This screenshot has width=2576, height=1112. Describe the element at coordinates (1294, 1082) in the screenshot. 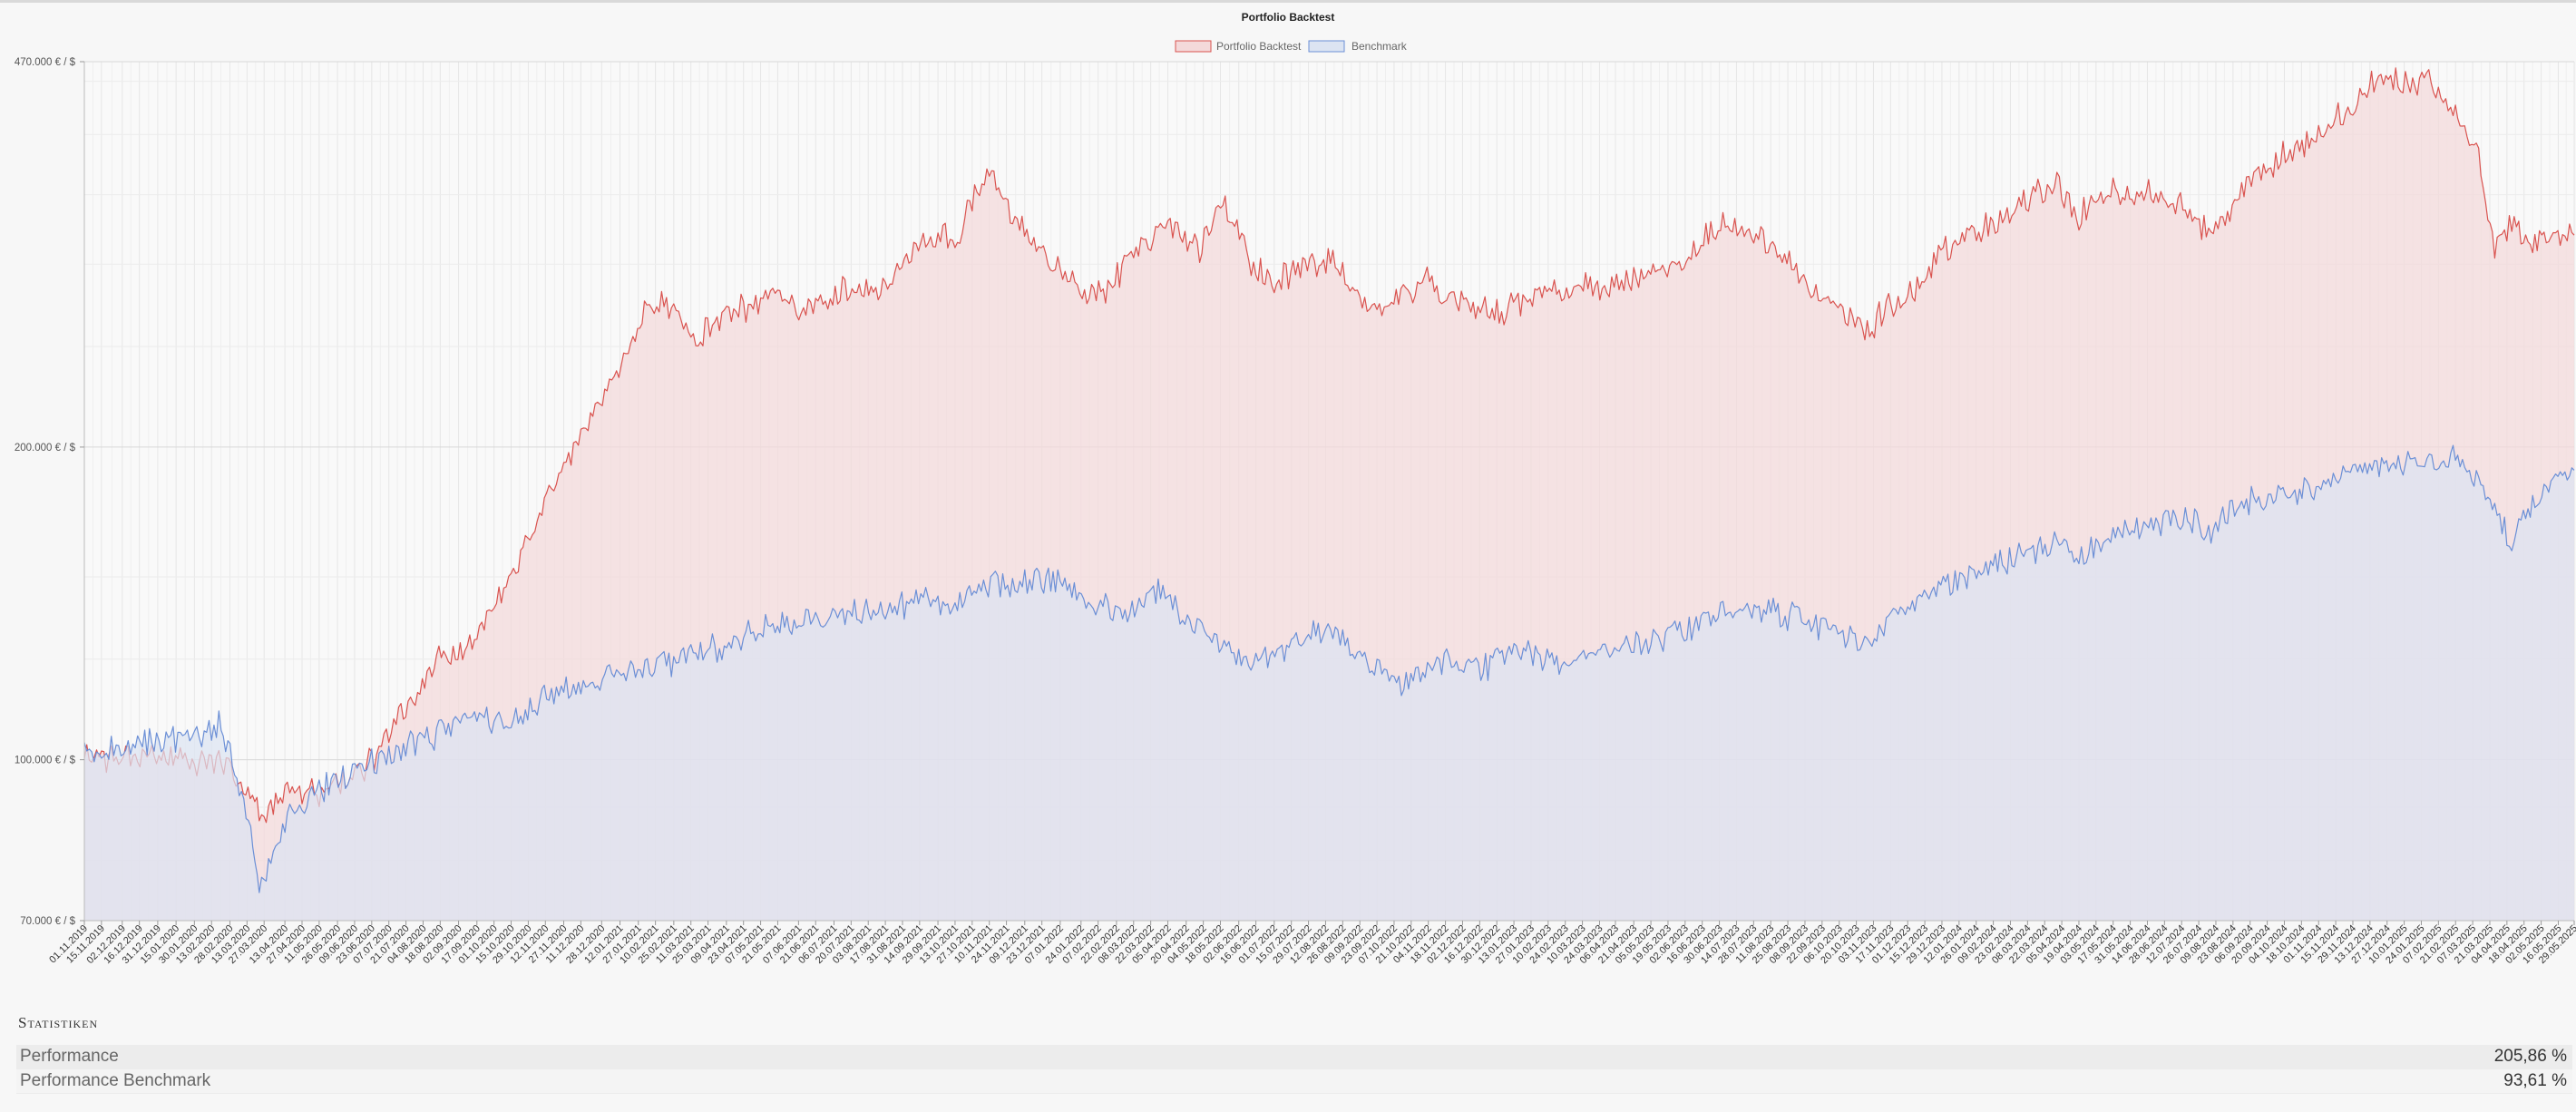

I see `stat-row-performance-benchmark: Performance Benchmark 93,61 %` at that location.